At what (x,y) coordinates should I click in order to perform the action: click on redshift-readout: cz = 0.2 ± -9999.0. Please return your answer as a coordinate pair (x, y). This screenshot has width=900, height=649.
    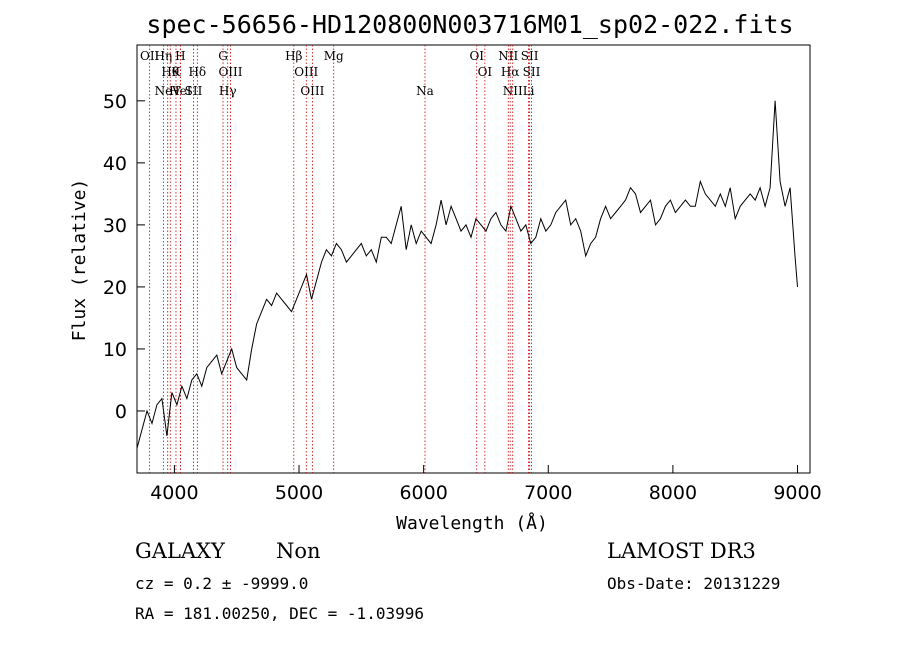
    Looking at the image, I should click on (221, 583).